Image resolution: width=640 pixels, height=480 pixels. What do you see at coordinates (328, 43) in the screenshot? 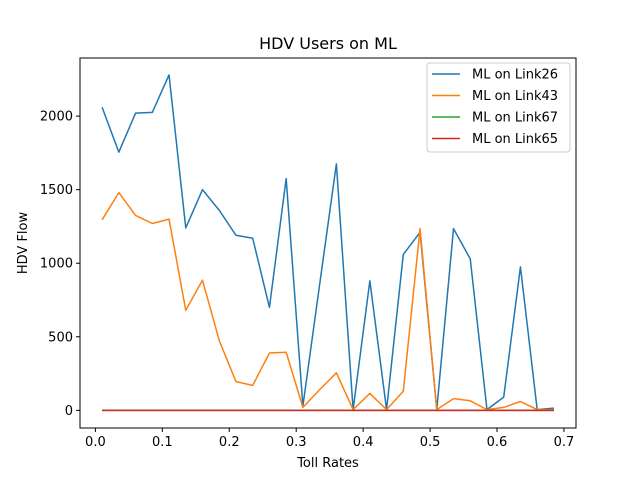
I see `chart-title: HDV Users on ML` at bounding box center [328, 43].